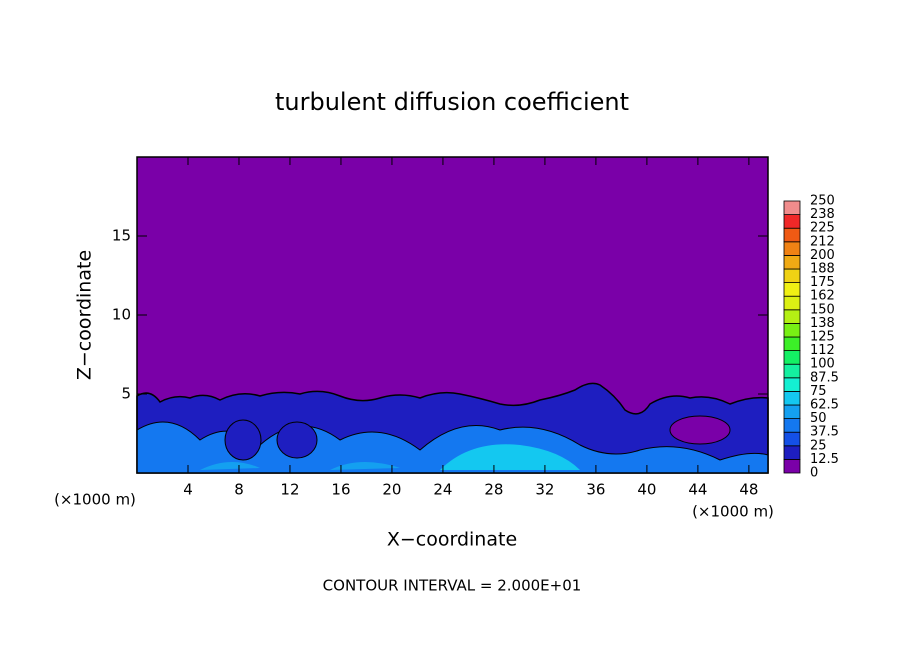 The width and height of the screenshot is (904, 654). What do you see at coordinates (452, 102) in the screenshot?
I see `chart-title: turbulent diffusion coefficient` at bounding box center [452, 102].